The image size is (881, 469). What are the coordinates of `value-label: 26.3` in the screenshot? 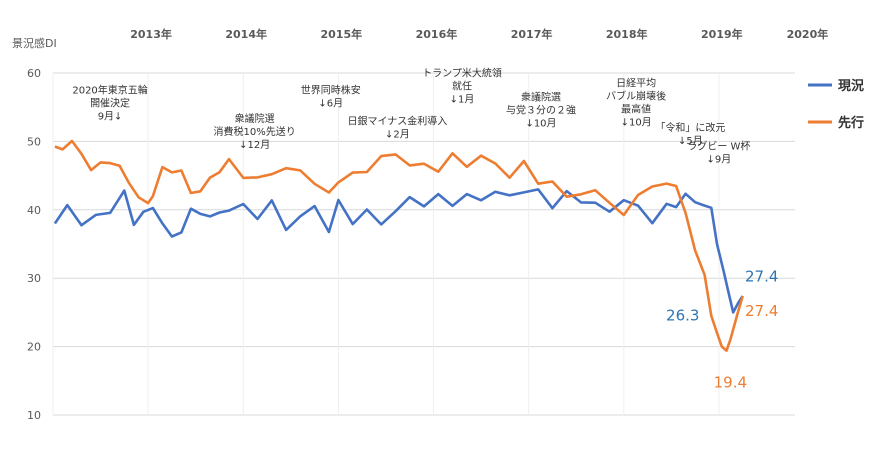 It's located at (682, 316).